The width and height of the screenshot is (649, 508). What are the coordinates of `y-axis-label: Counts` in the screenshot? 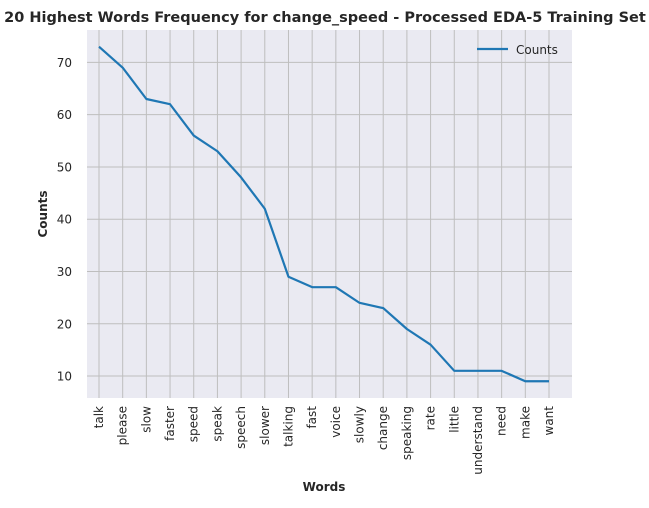 It's located at (43, 213).